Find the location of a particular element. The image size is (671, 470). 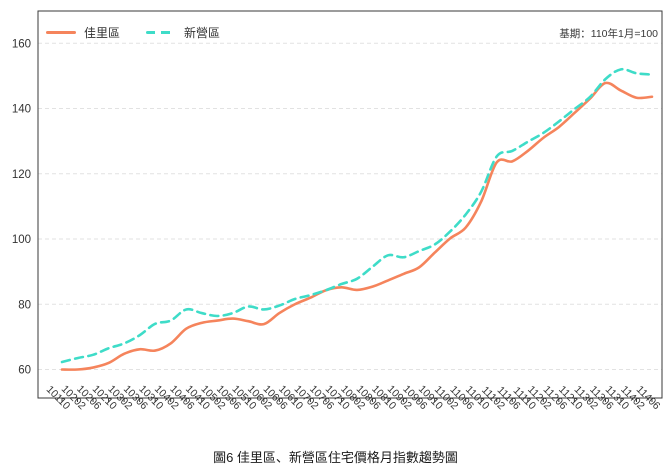

y-tick-label: 120 is located at coordinates (21, 175).